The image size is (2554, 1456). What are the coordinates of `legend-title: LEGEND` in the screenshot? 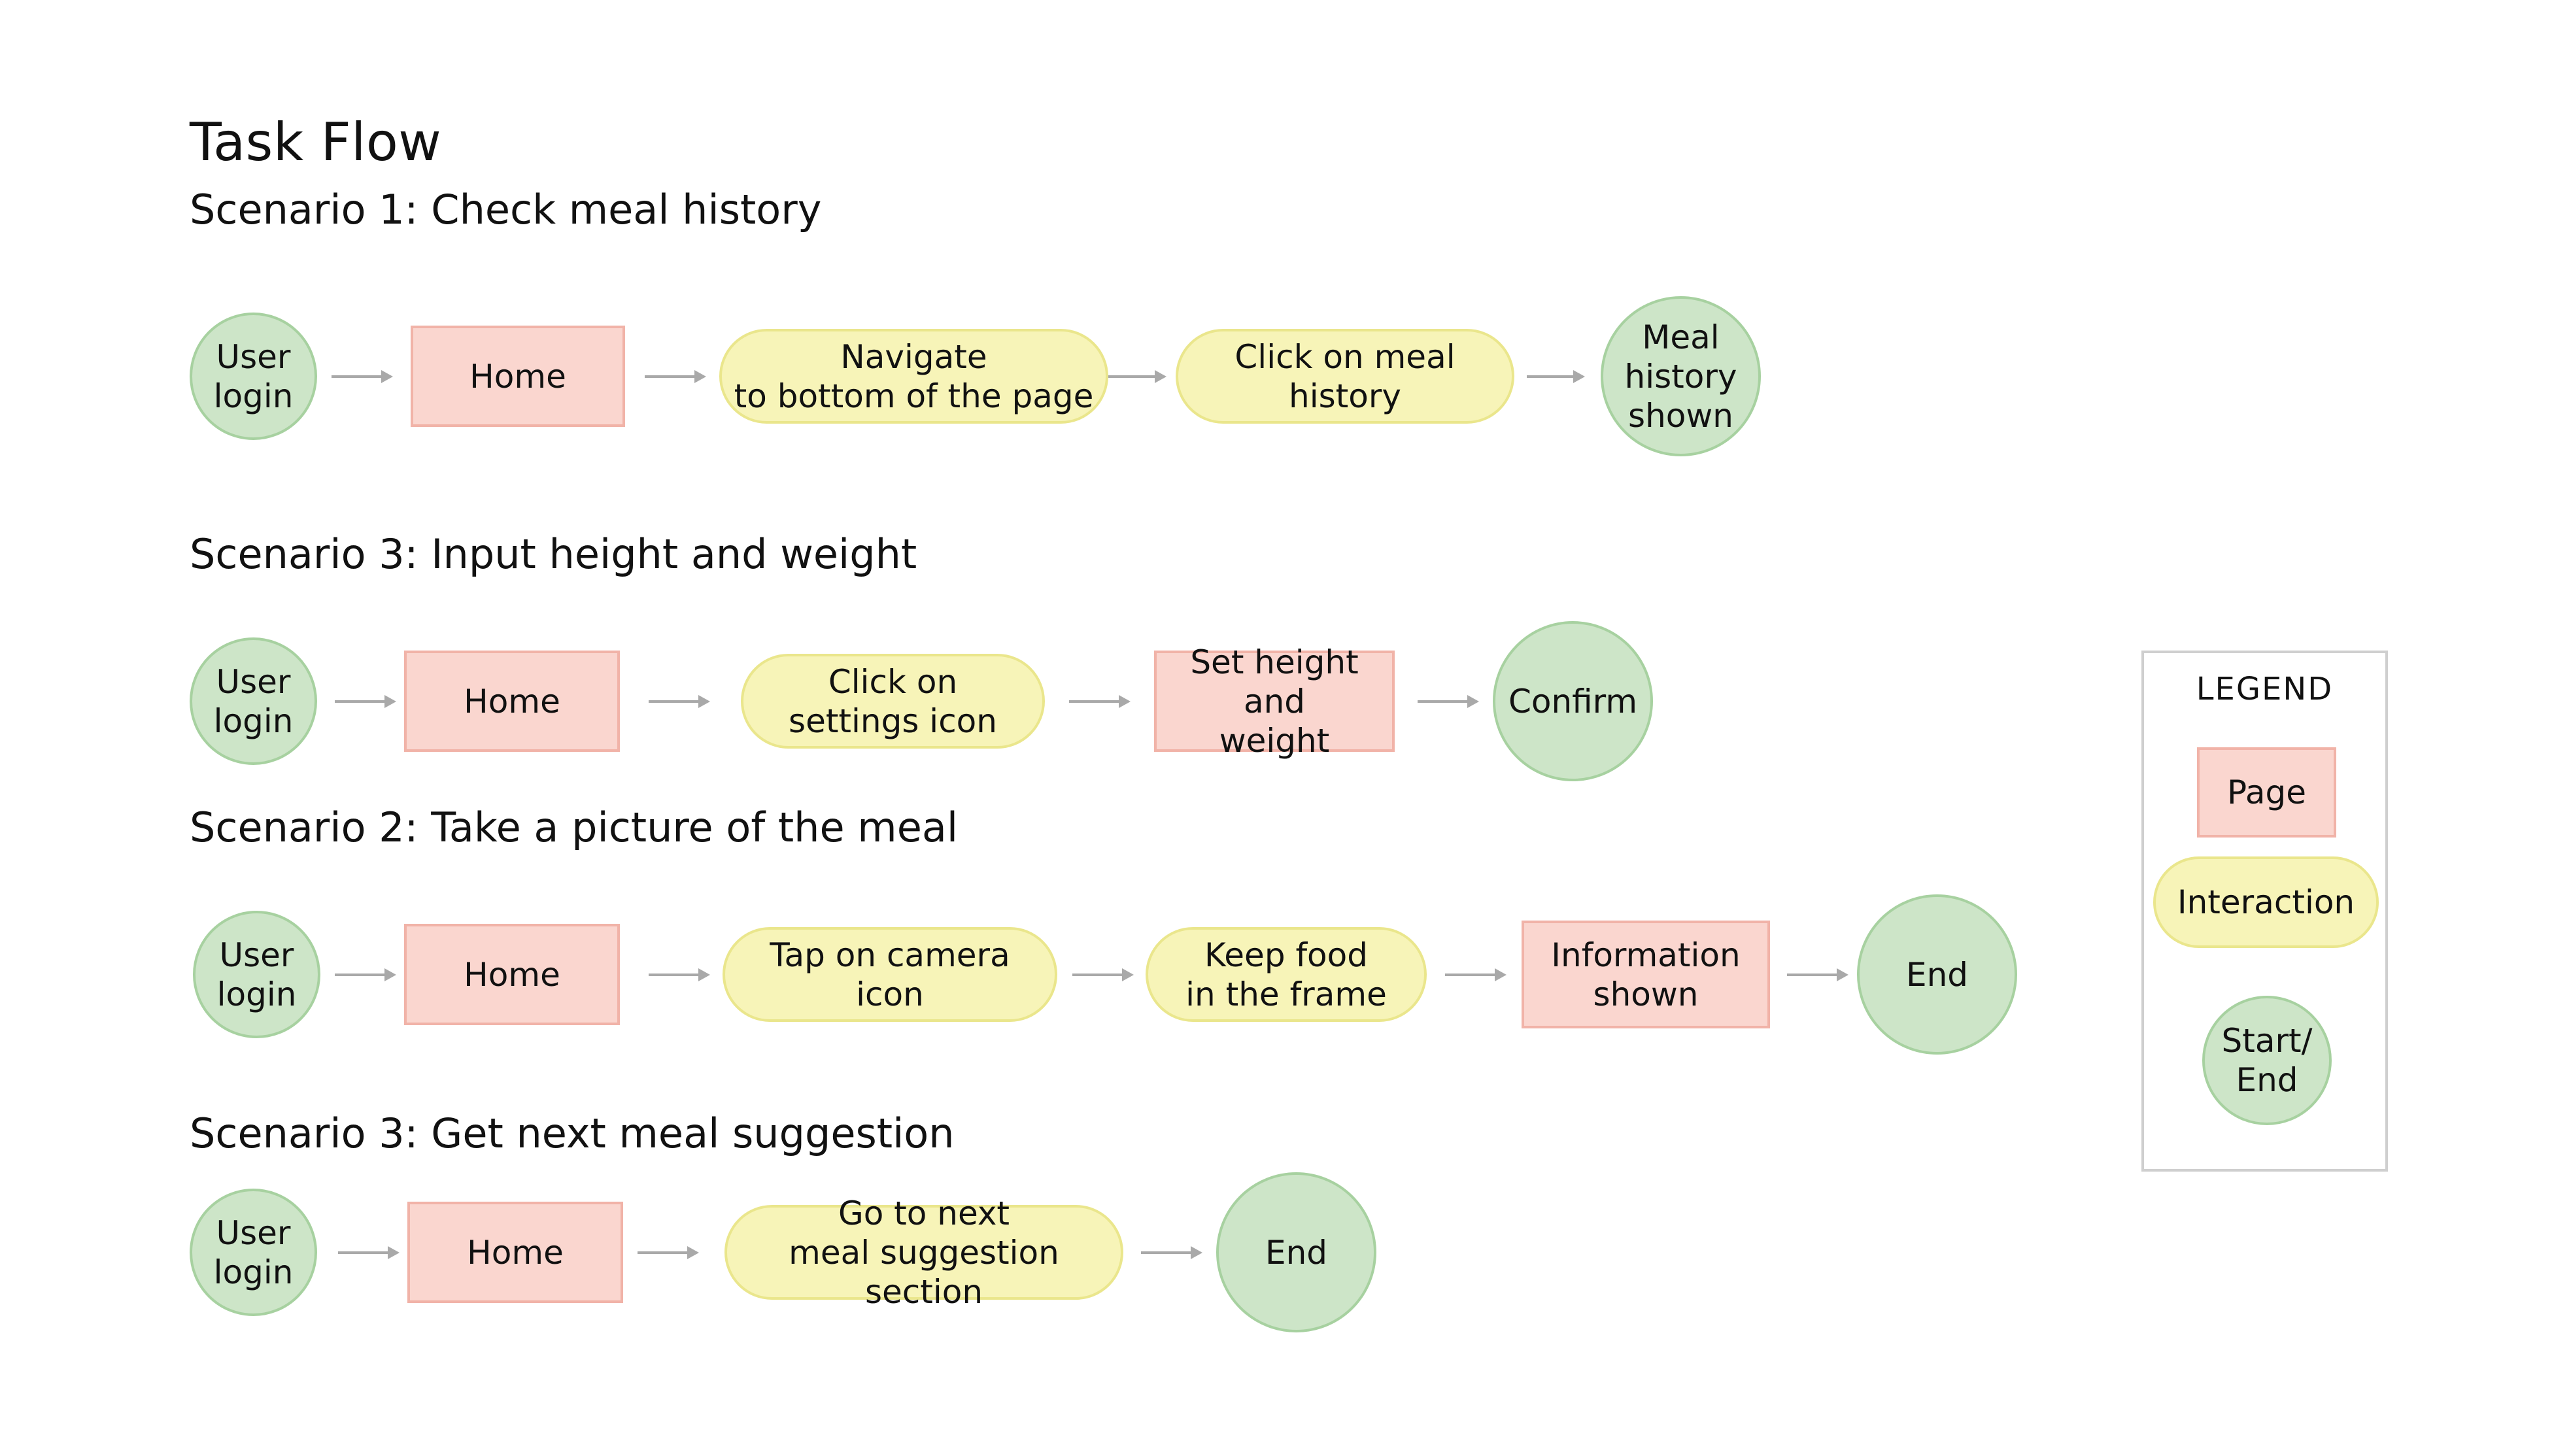 It's located at (2265, 689).